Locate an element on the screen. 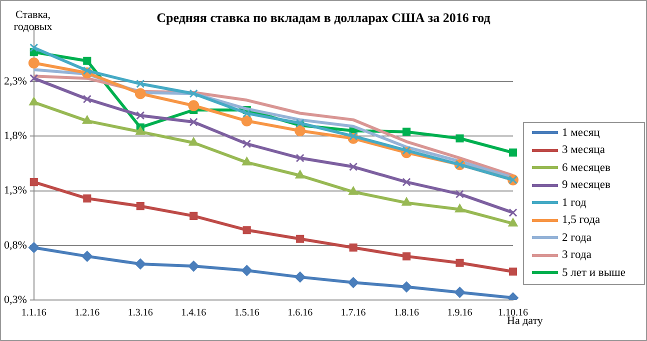  legend-label: 6 месяцев is located at coordinates (586, 168).